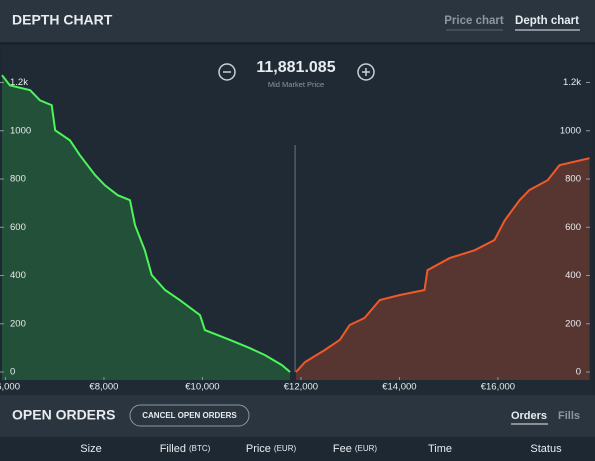 This screenshot has height=461, width=595. I want to click on cancel-button-label: CANCEL OPEN ORDERS, so click(189, 415).